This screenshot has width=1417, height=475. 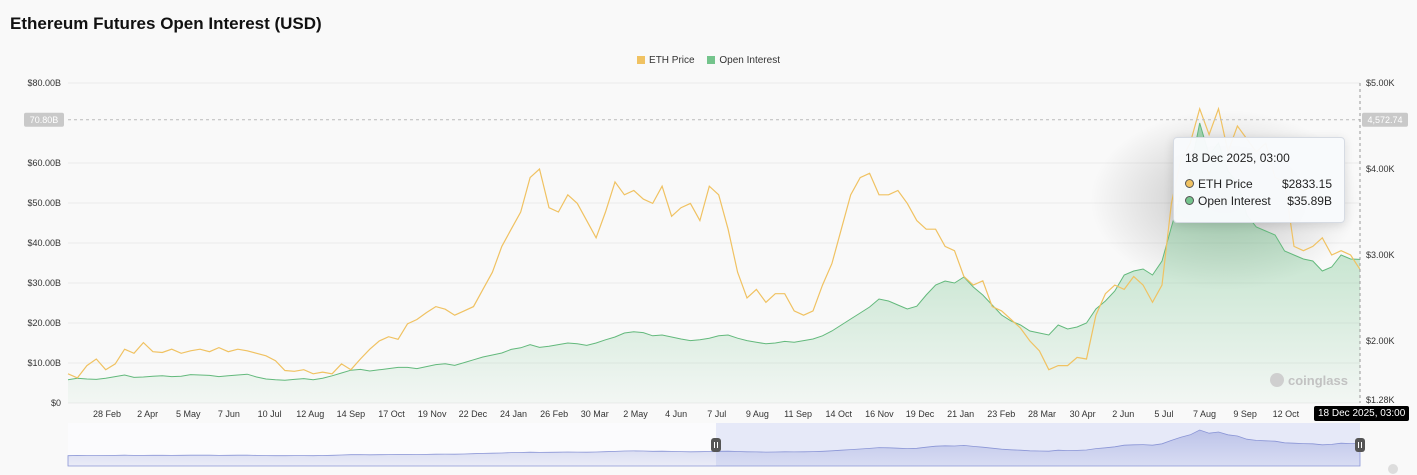 What do you see at coordinates (44, 203) in the screenshot?
I see `left-axis-tick: $50.00B` at bounding box center [44, 203].